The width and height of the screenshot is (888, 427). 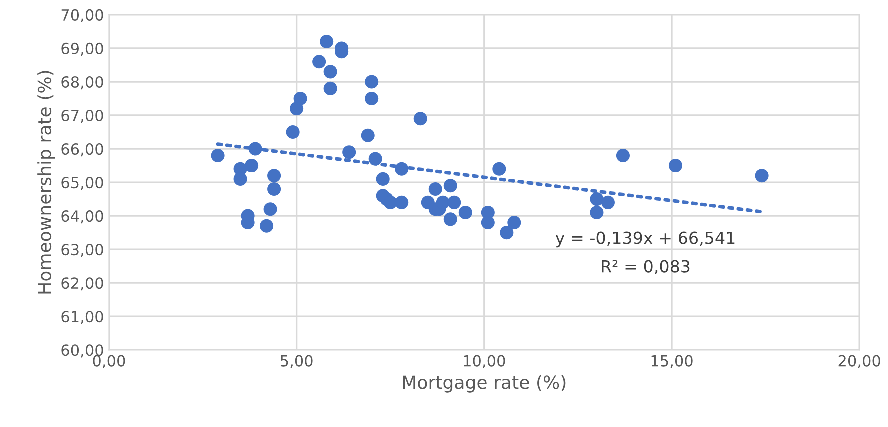 What do you see at coordinates (645, 240) in the screenshot?
I see `annotation: y = -0,139x + 66,541` at bounding box center [645, 240].